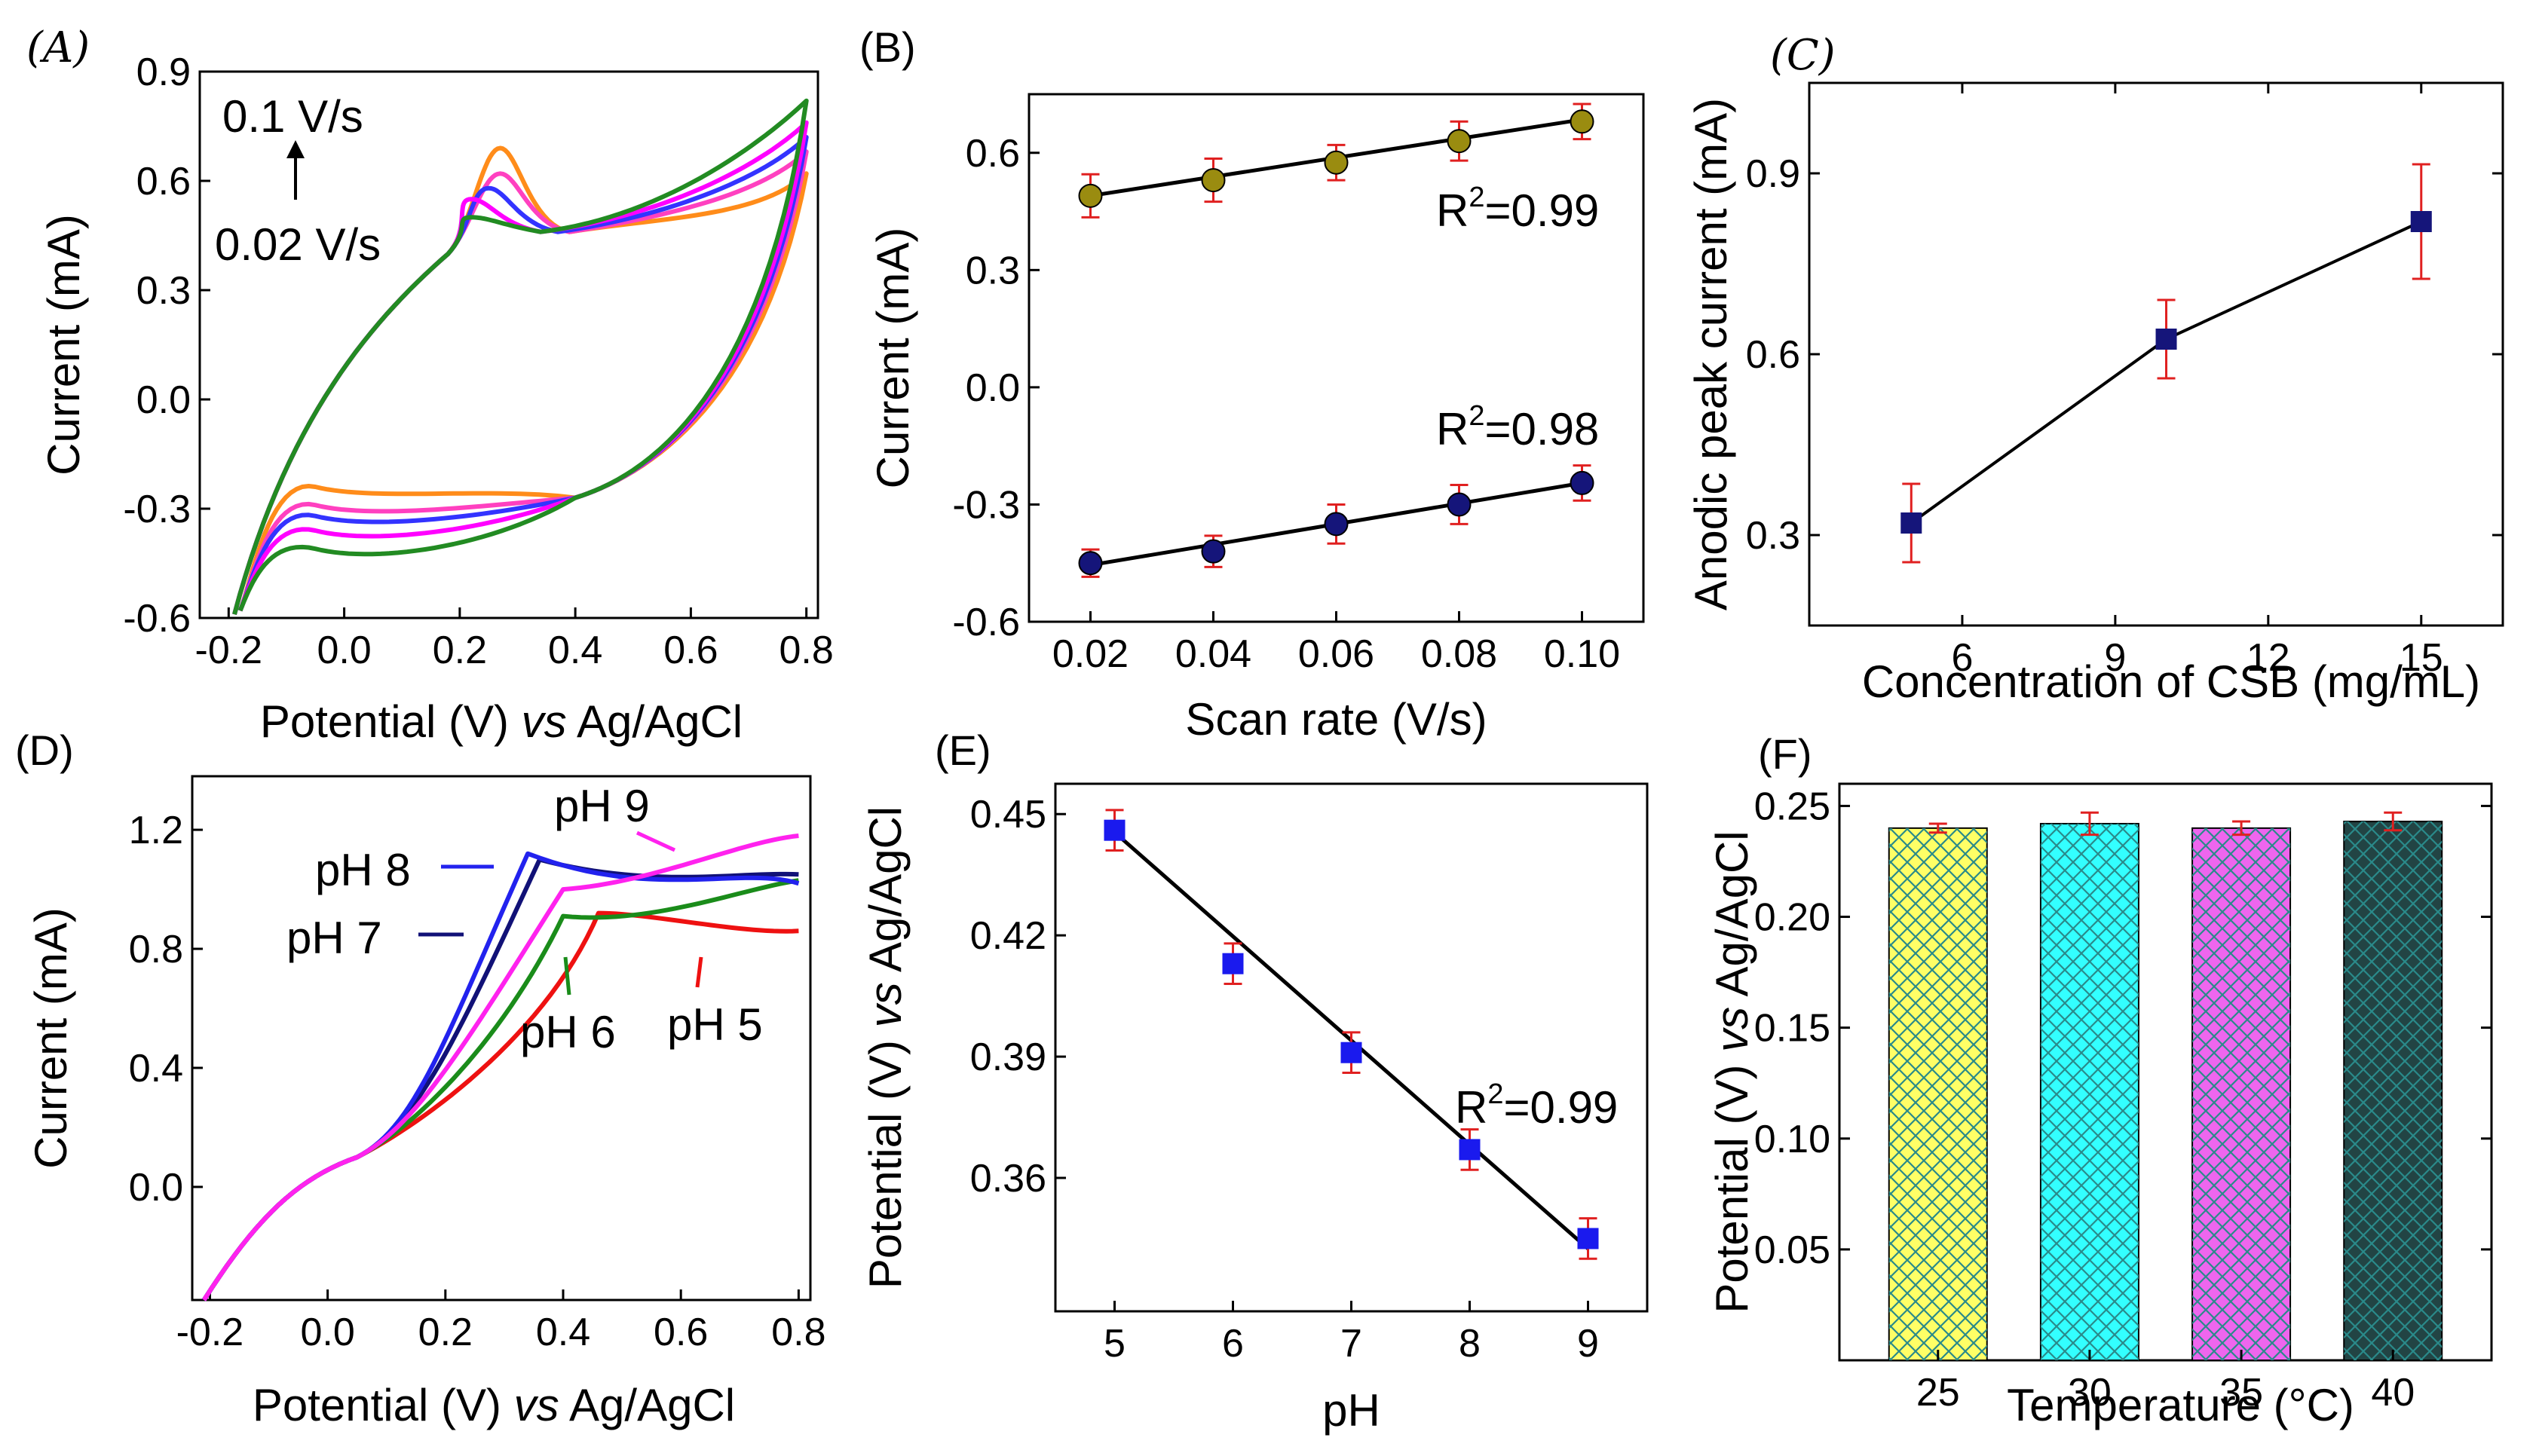  What do you see at coordinates (1351, 1344) in the screenshot?
I see `x-tick-label: 7` at bounding box center [1351, 1344].